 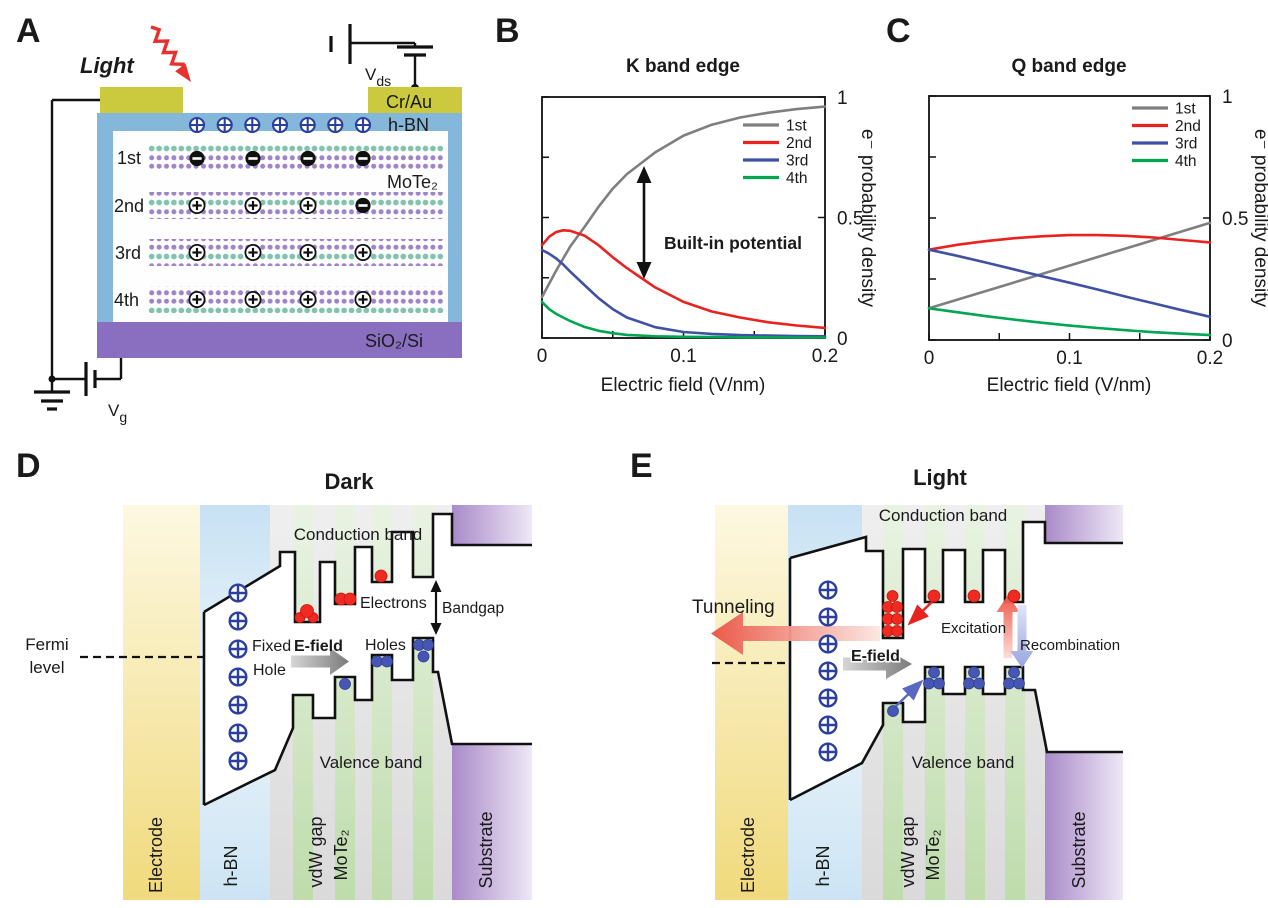 What do you see at coordinates (956, 691) in the screenshot?
I see `holes-dots` at bounding box center [956, 691].